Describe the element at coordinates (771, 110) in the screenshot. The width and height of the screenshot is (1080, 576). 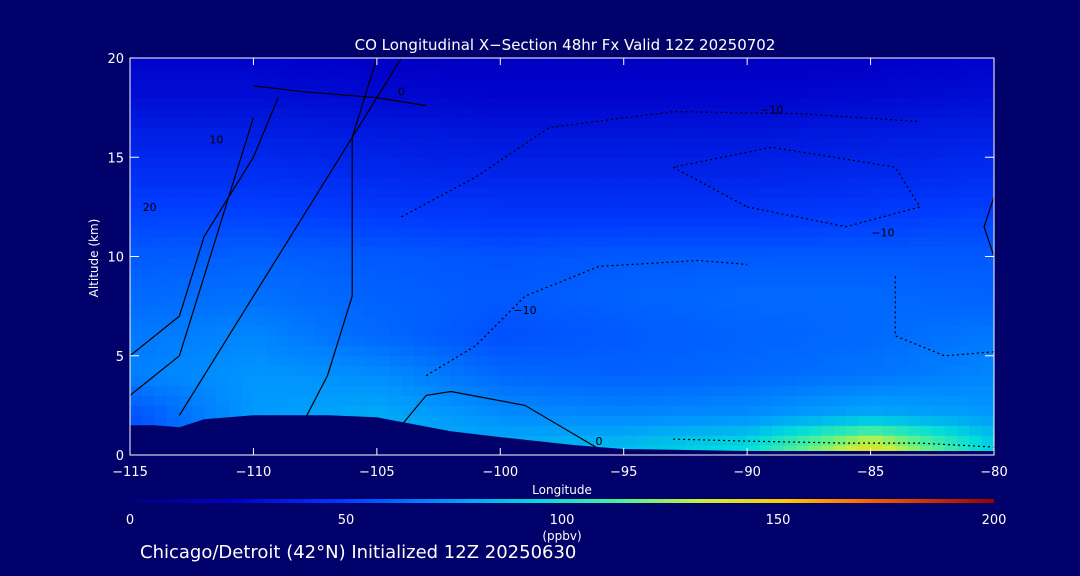
I see `contour-label: −10` at that location.